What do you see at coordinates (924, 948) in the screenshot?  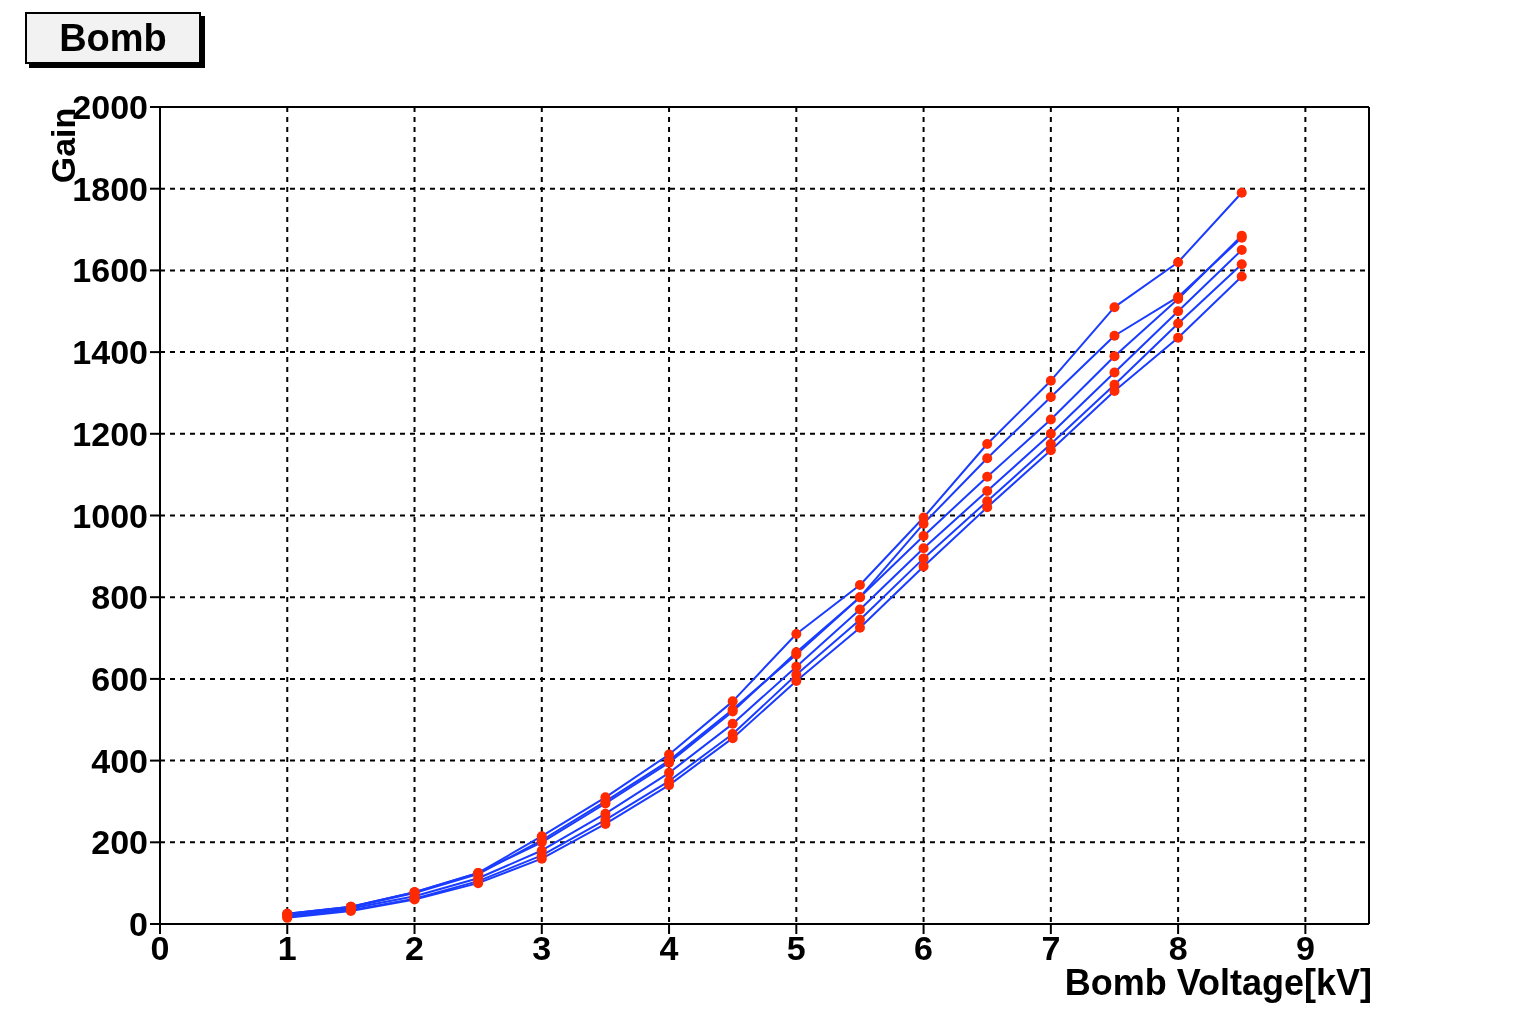 I see `x-tick-label: 6` at bounding box center [924, 948].